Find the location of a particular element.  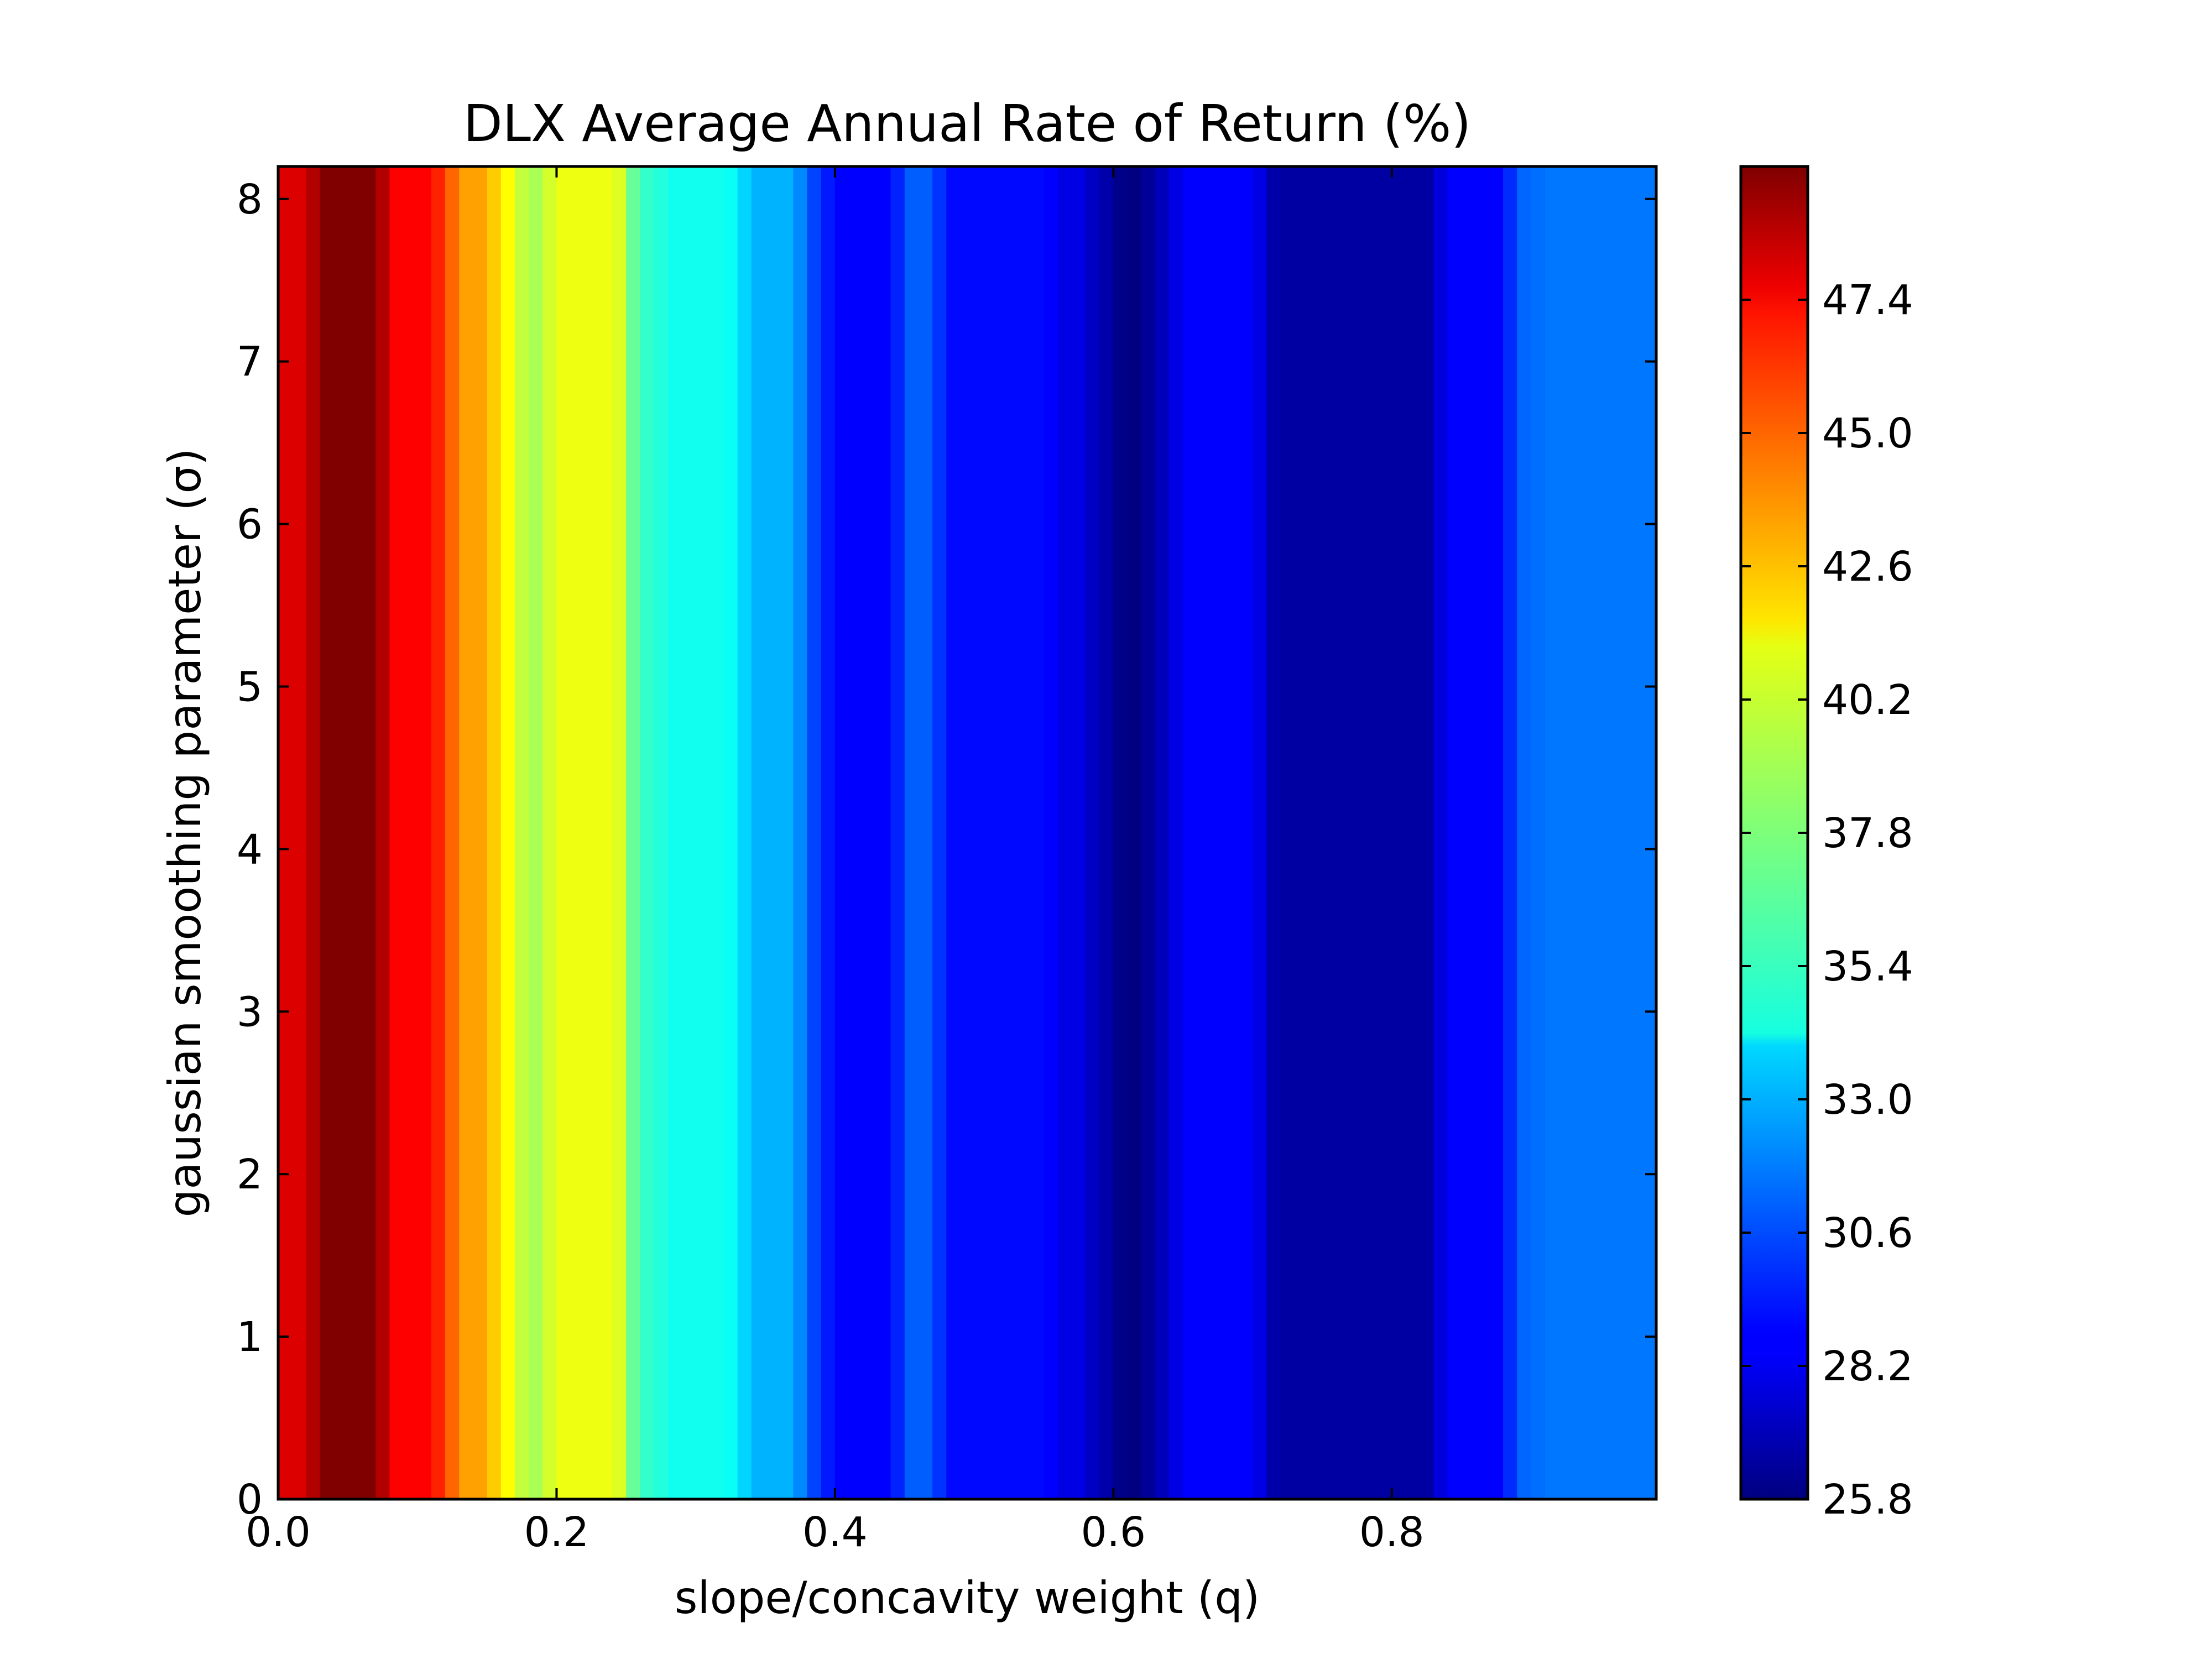

y-tick-label: 7 is located at coordinates (250, 362).